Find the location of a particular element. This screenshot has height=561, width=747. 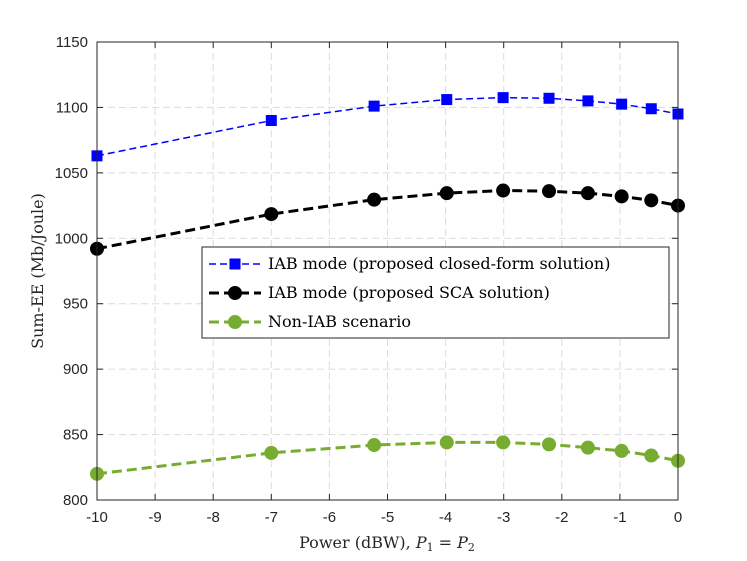

x-tick-label: -8 is located at coordinates (213, 517).